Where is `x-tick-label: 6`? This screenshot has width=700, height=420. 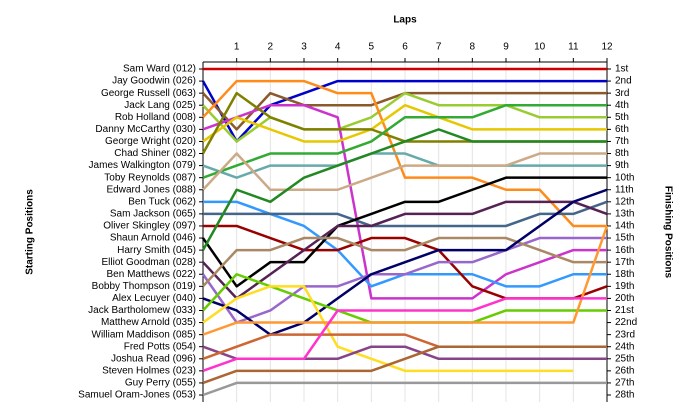
x-tick-label: 6 is located at coordinates (405, 47).